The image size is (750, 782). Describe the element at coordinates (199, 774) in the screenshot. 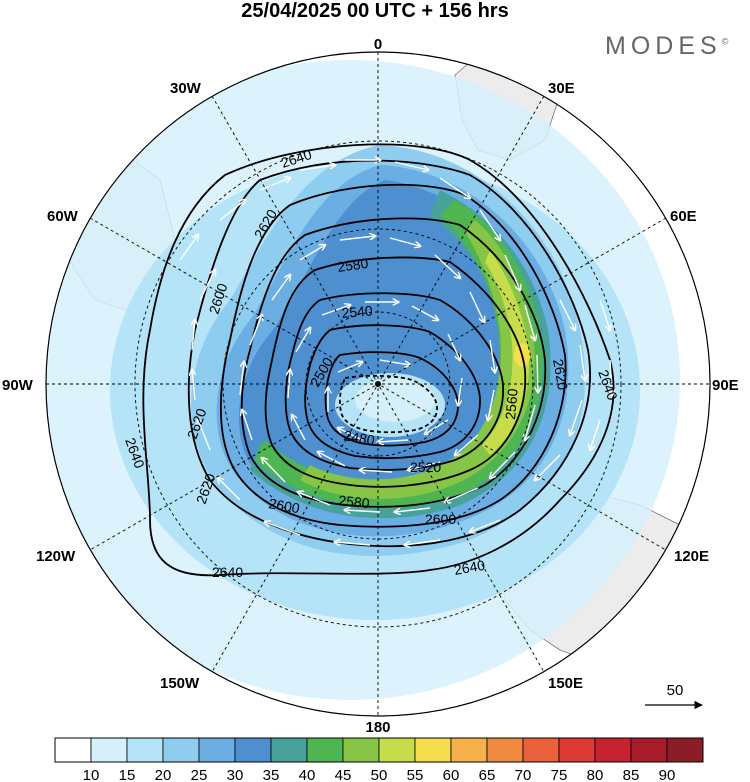

I see `colorbar-tick-label: 25` at that location.